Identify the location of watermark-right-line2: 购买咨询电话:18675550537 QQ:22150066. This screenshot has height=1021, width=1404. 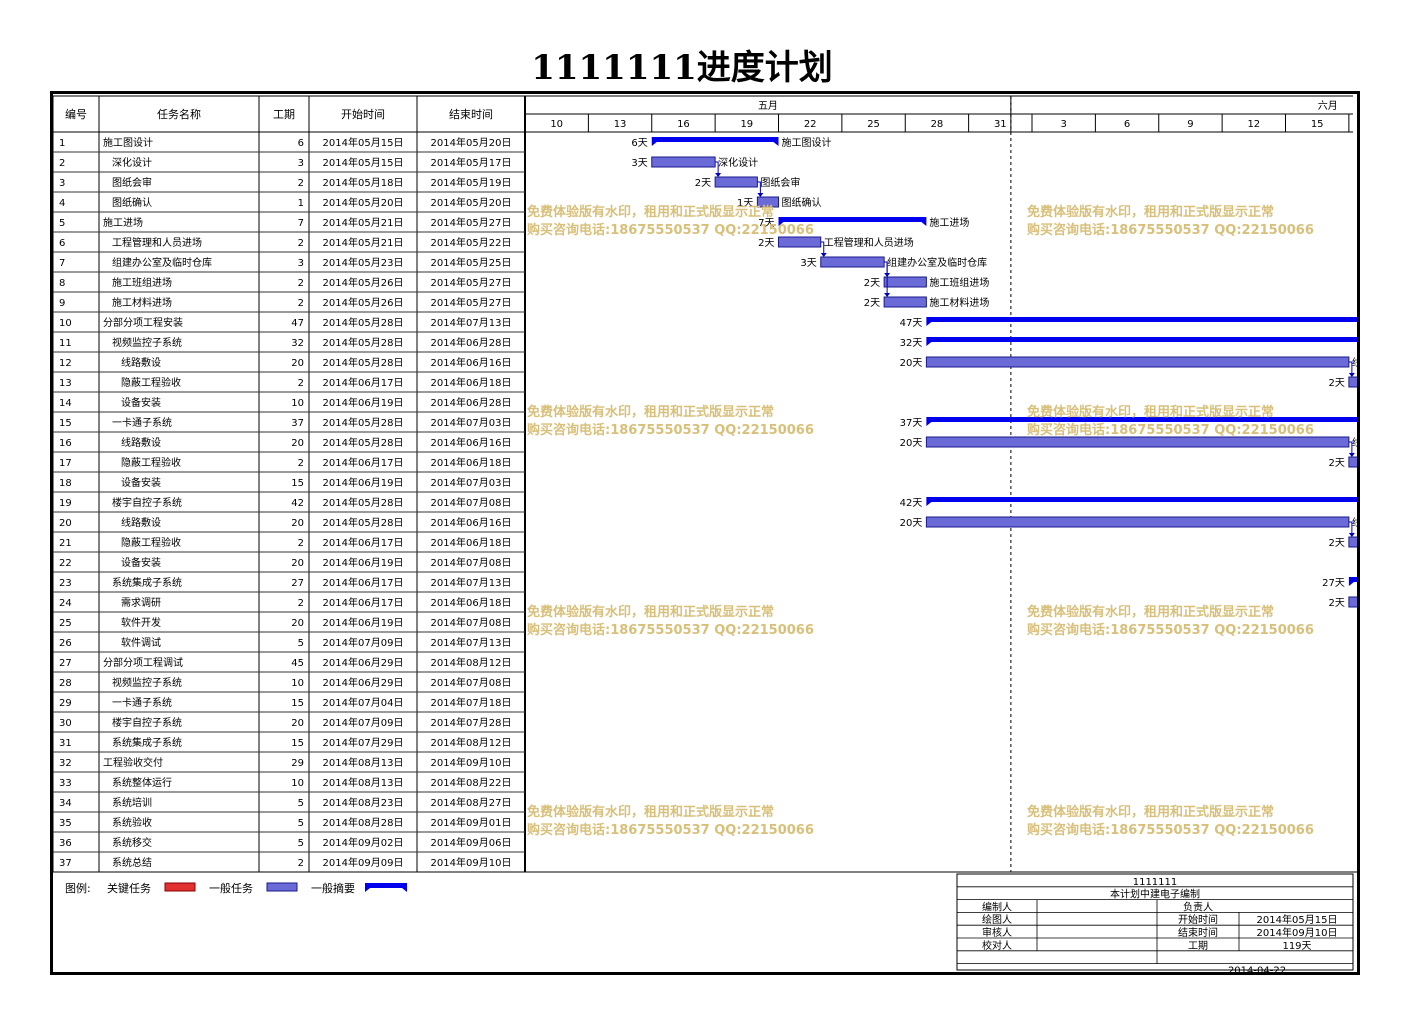
(1170, 430).